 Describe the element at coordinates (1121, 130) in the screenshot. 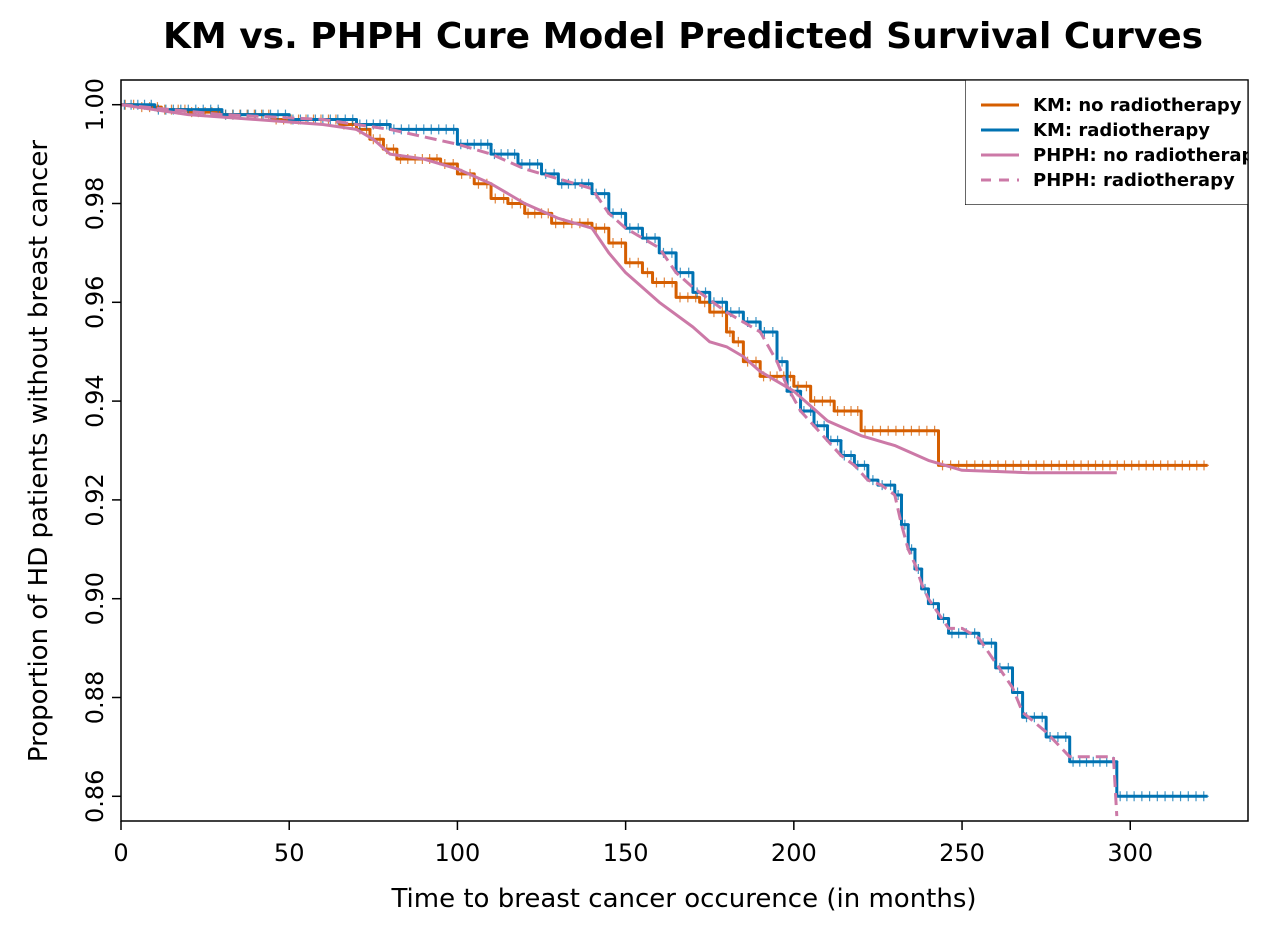

I see `legend-label: KM: radiotherapy` at that location.